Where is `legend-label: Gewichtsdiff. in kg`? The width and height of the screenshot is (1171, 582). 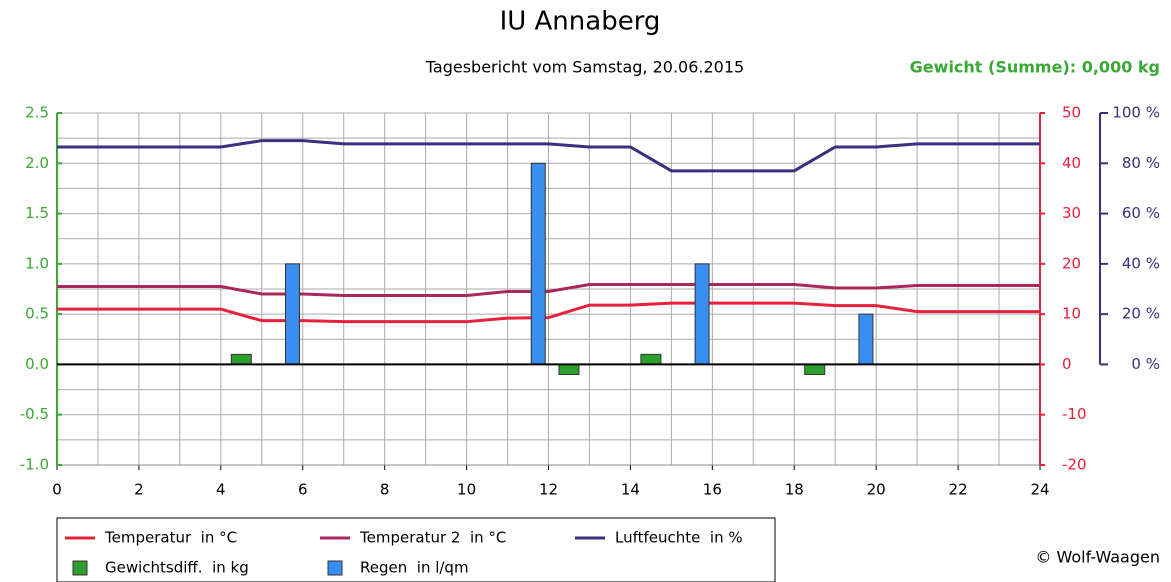 legend-label: Gewichtsdiff. in kg is located at coordinates (177, 568).